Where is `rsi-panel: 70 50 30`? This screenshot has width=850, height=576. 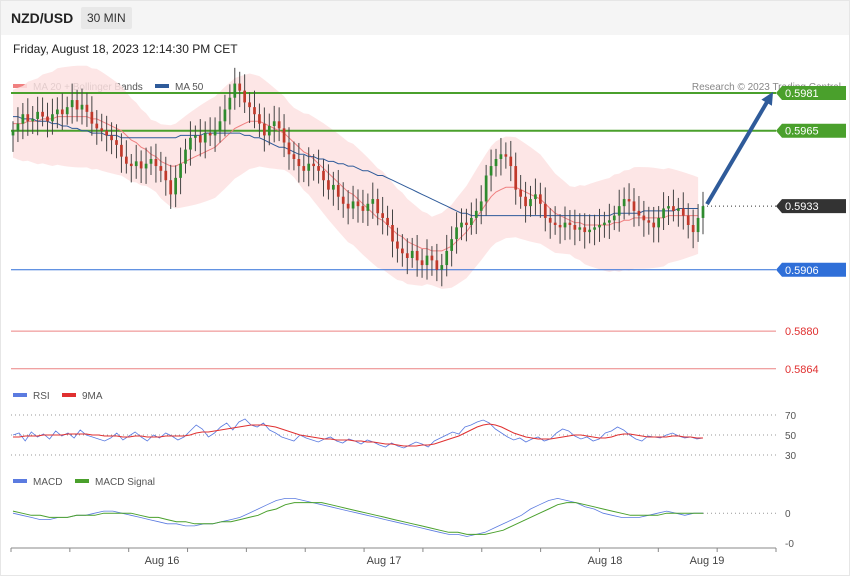
rsi-panel: 70 50 30 is located at coordinates (404, 436).